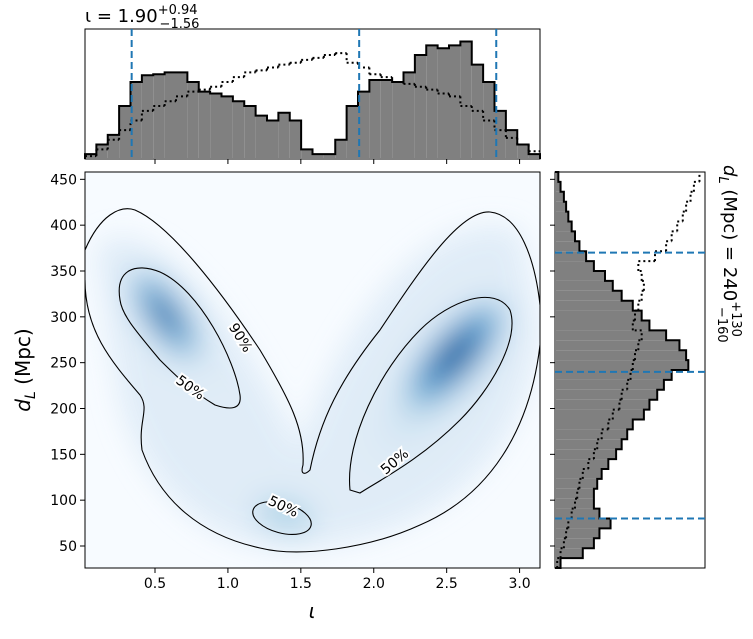  Describe the element at coordinates (63, 501) in the screenshot. I see `y-tick-label: 100` at that location.